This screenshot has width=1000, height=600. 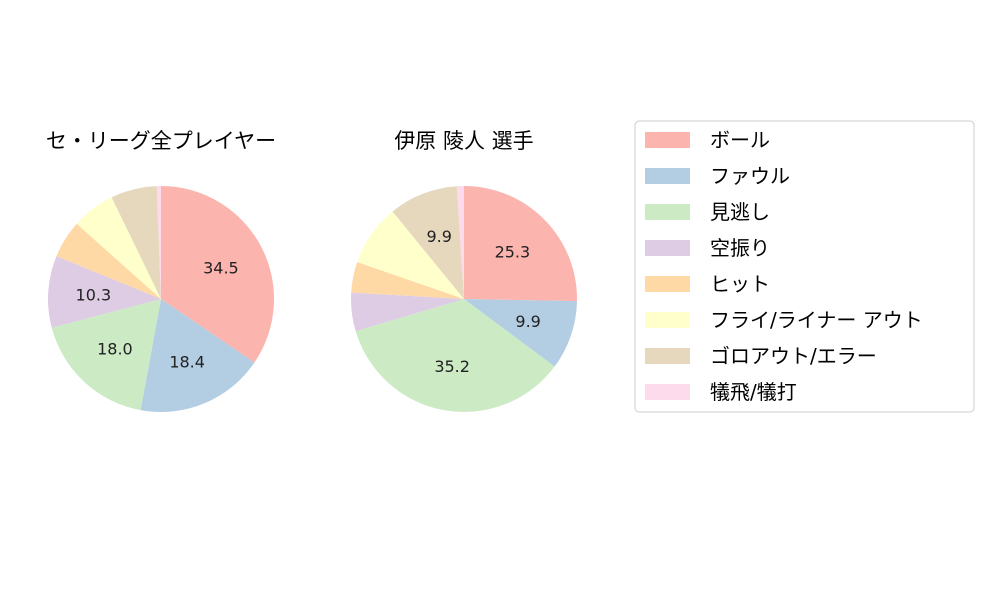 I want to click on pie-slice-player-ボール, so click(x=521, y=244).